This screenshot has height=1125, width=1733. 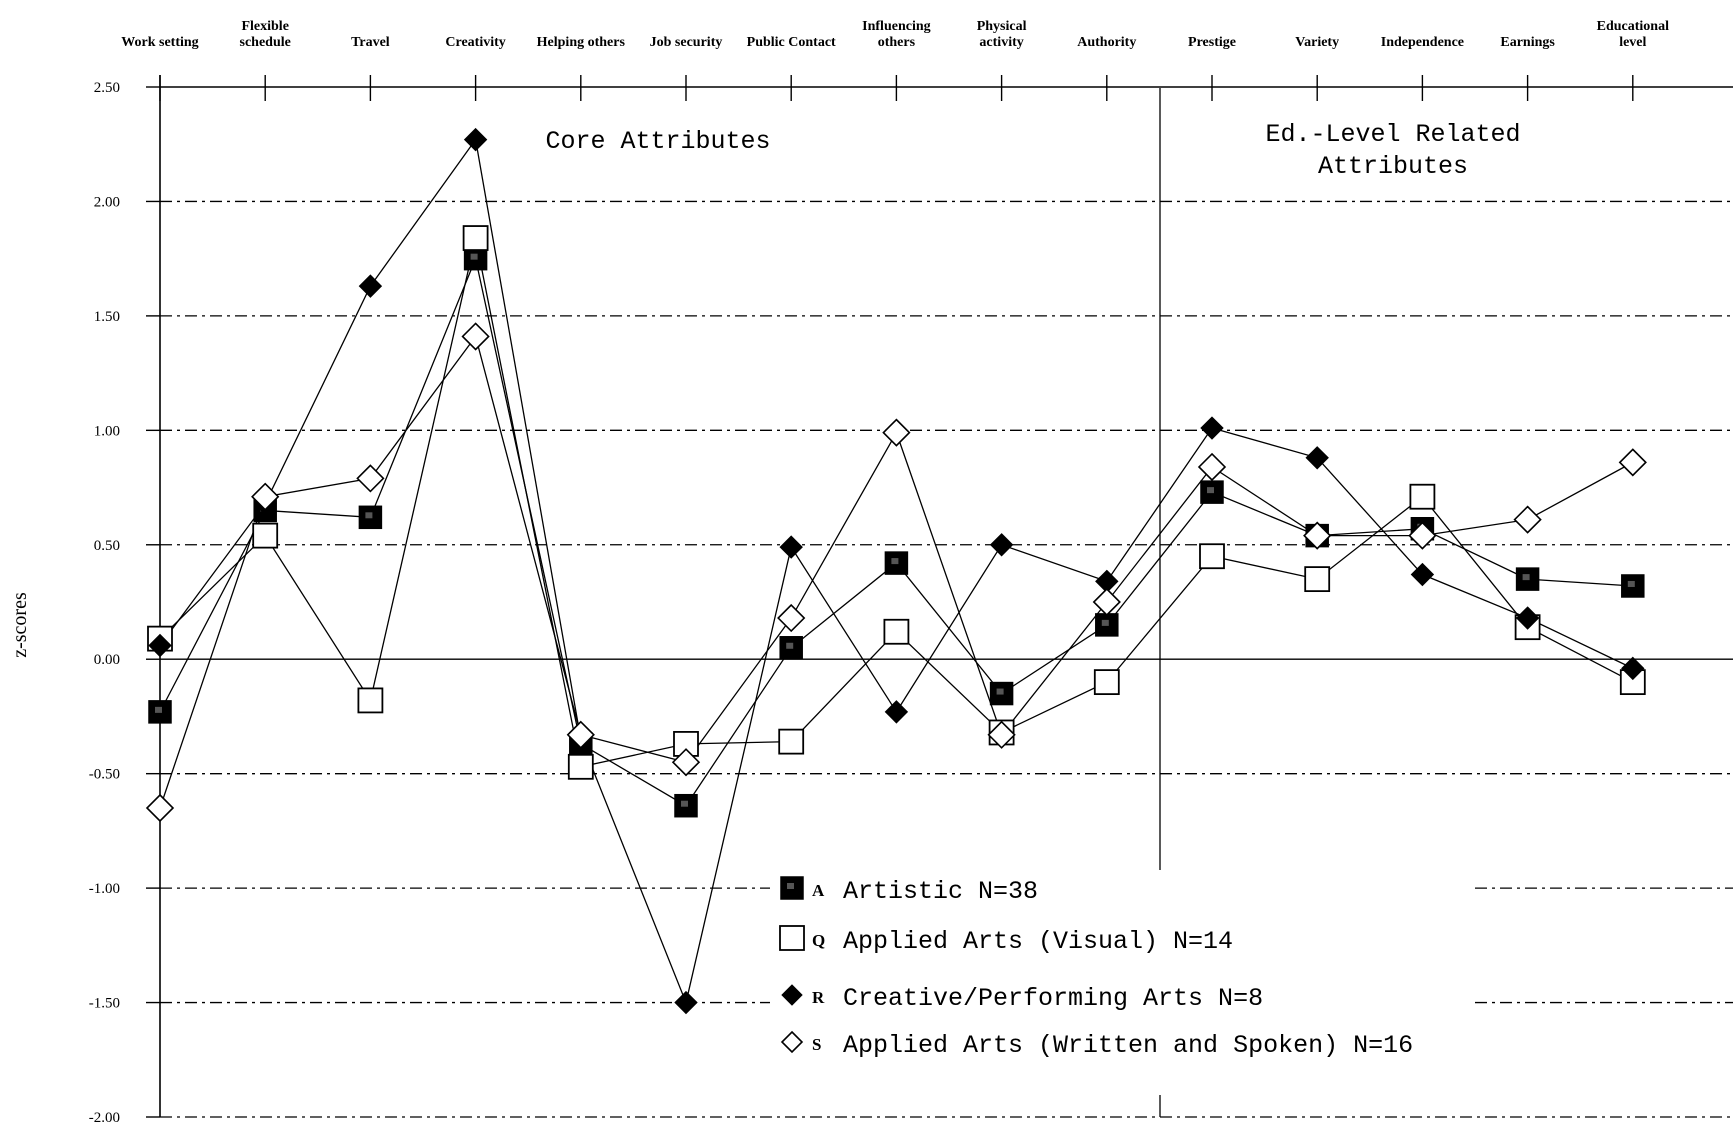 What do you see at coordinates (1022, 998) in the screenshot?
I see `legend-entry-R: R Creative/Performing Arts N=8` at bounding box center [1022, 998].